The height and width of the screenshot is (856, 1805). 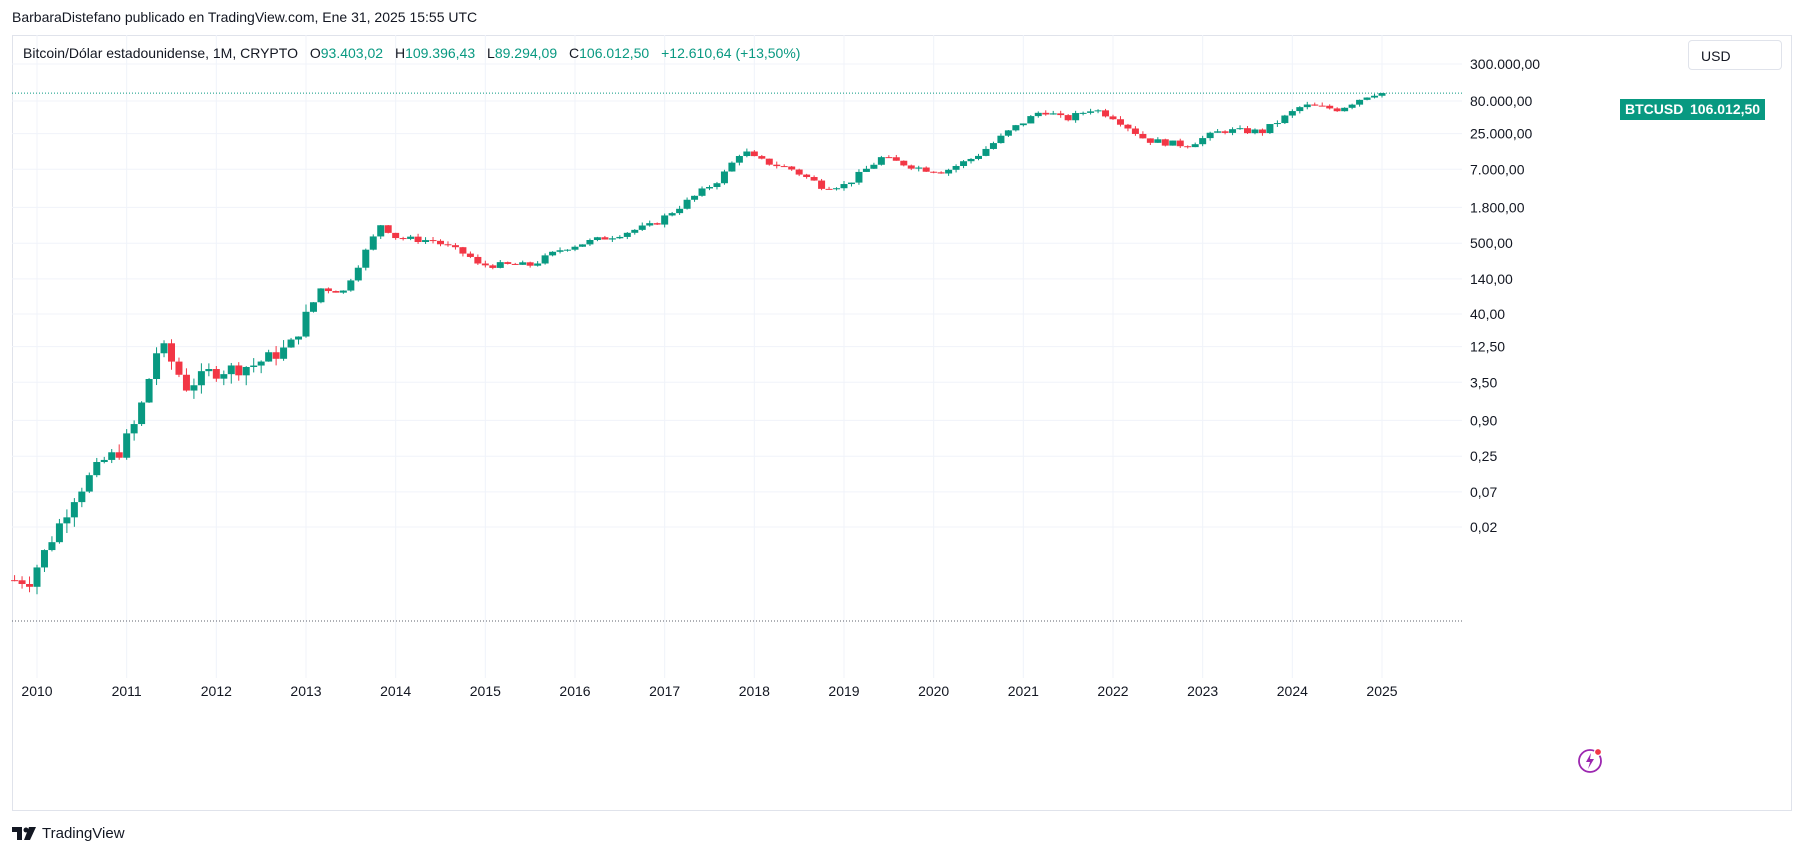 What do you see at coordinates (395, 691) in the screenshot?
I see `x-tick-label: 2014` at bounding box center [395, 691].